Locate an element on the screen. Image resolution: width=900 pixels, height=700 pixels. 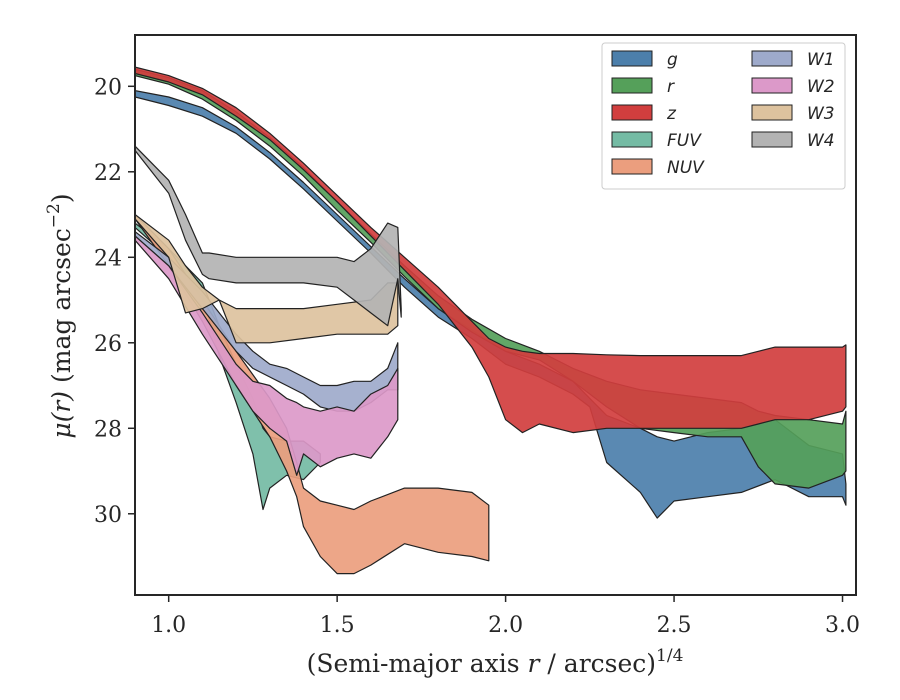
y-tick-label: 22 is located at coordinates (108, 173).